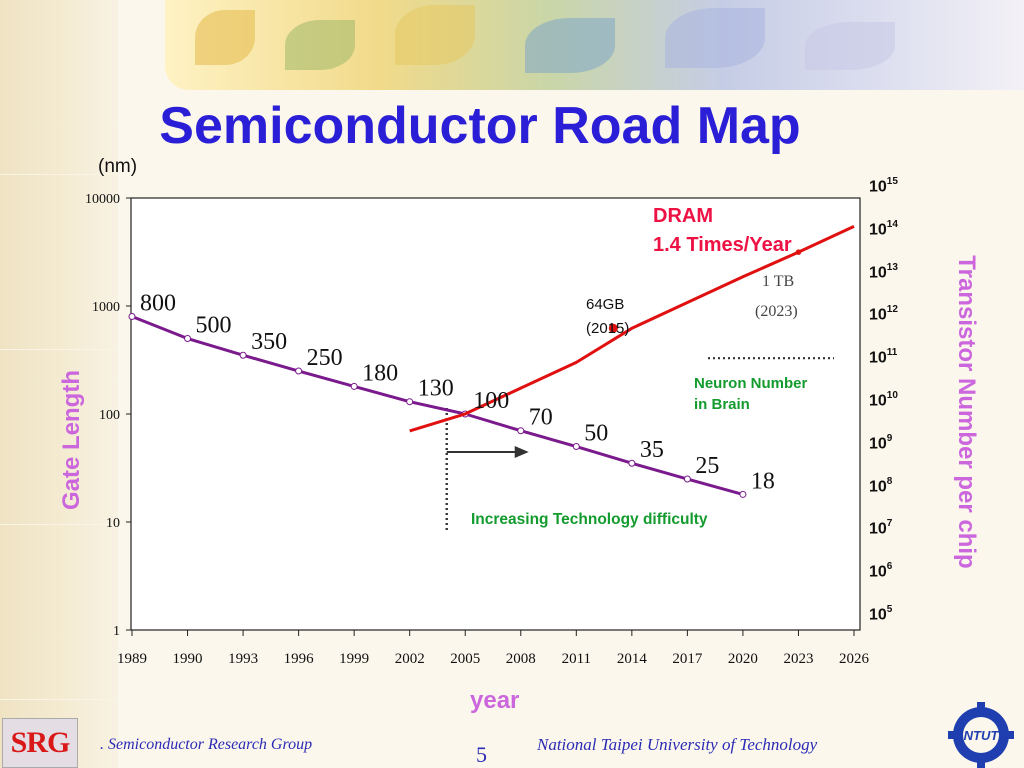 This screenshot has height=768, width=1024. Describe the element at coordinates (798, 659) in the screenshot. I see `x-tick-label: 2023` at that location.